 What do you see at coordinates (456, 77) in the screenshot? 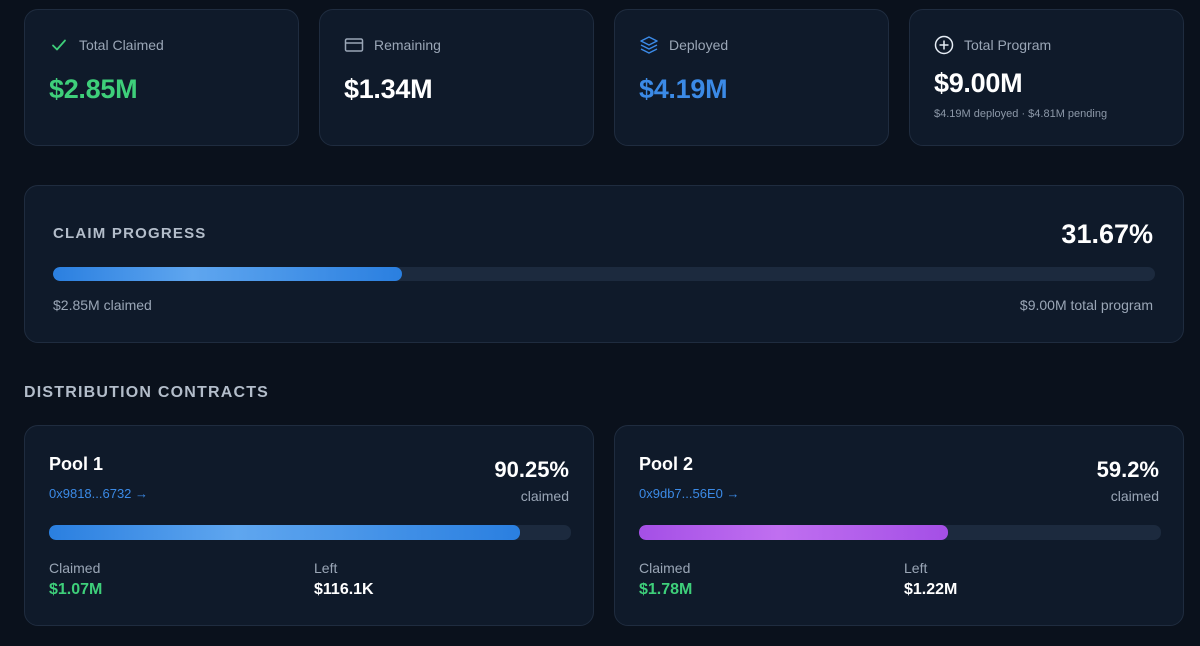
I see `stat-card-remaining: Remaining $1.34M` at bounding box center [456, 77].